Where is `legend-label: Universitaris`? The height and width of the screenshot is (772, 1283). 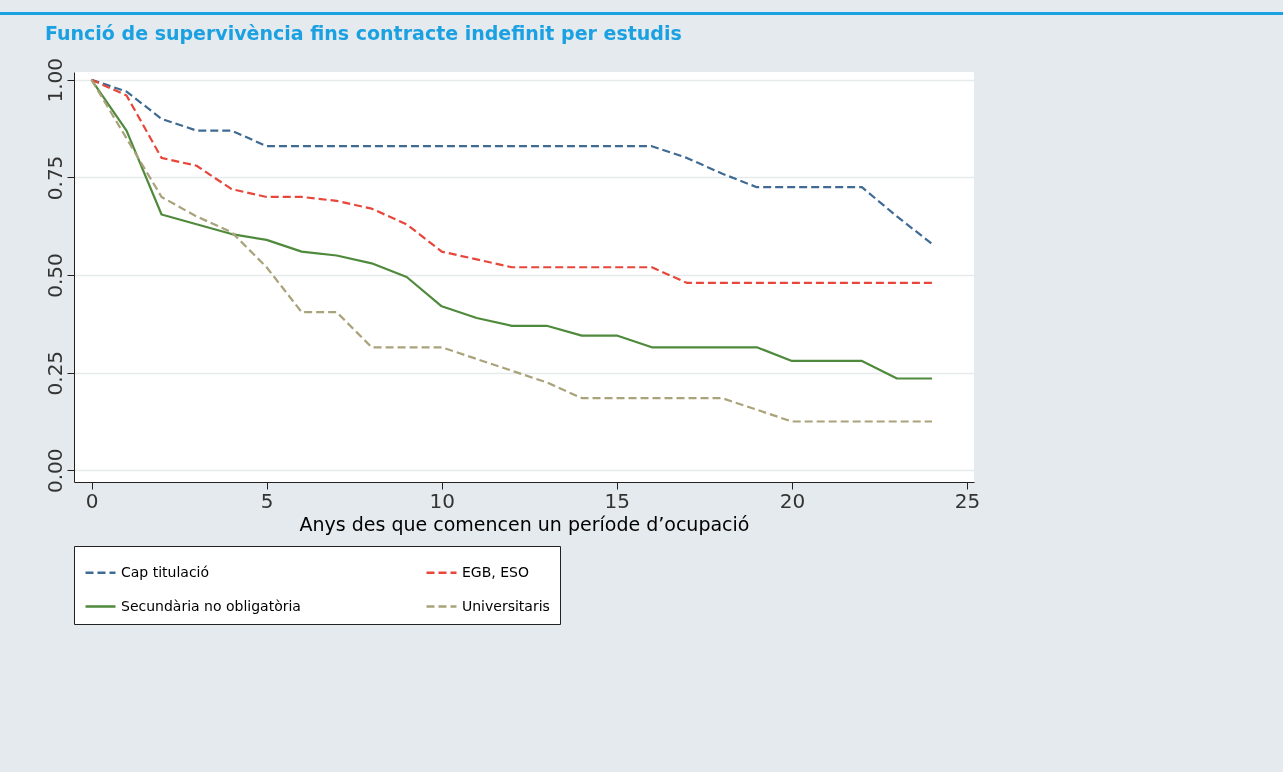
legend-label: Universitaris is located at coordinates (506, 605).